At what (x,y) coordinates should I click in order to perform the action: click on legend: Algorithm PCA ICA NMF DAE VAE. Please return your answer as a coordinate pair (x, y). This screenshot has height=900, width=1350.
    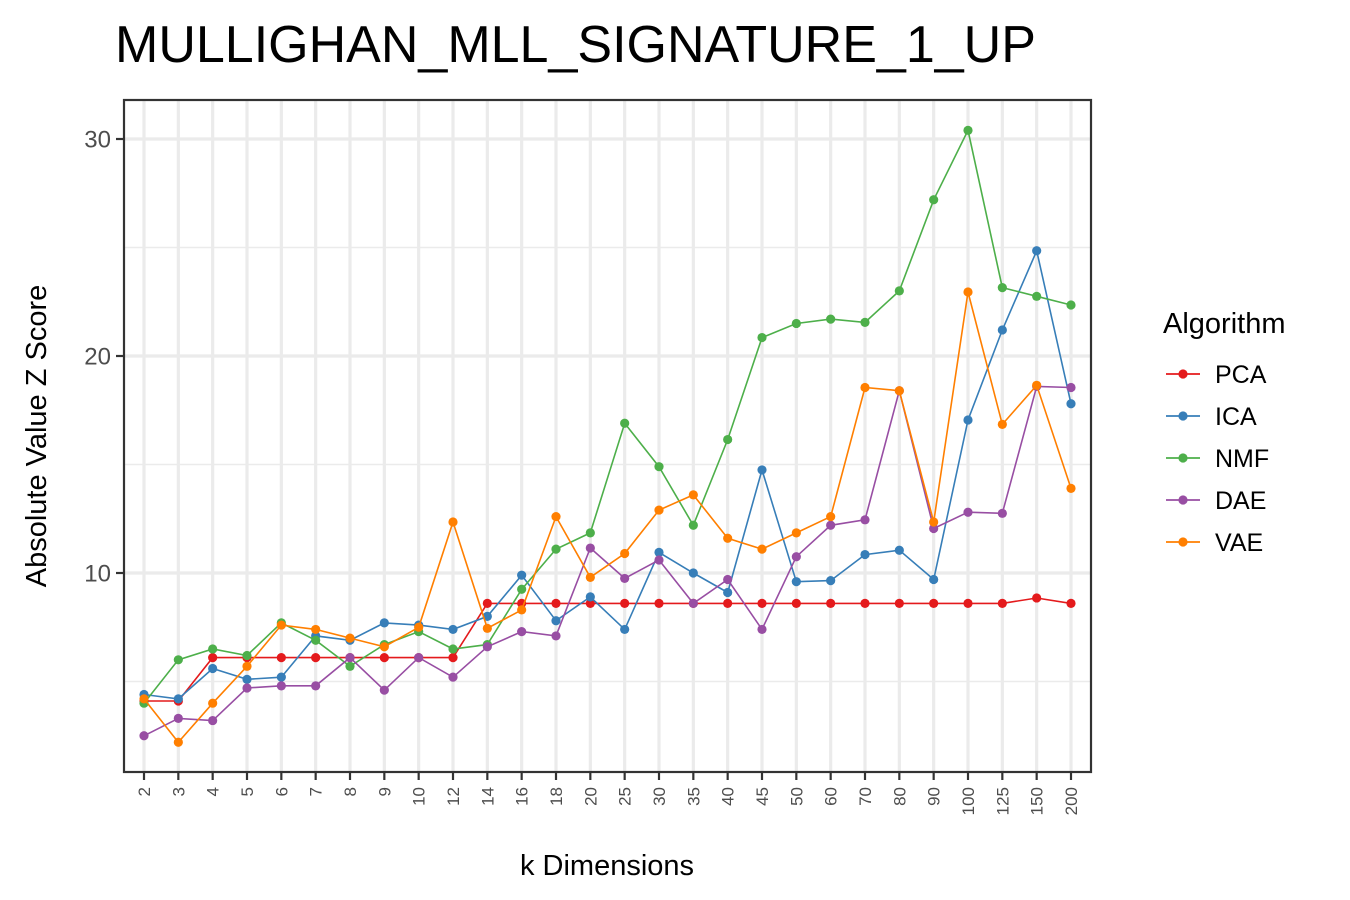
    Looking at the image, I should click on (1224, 432).